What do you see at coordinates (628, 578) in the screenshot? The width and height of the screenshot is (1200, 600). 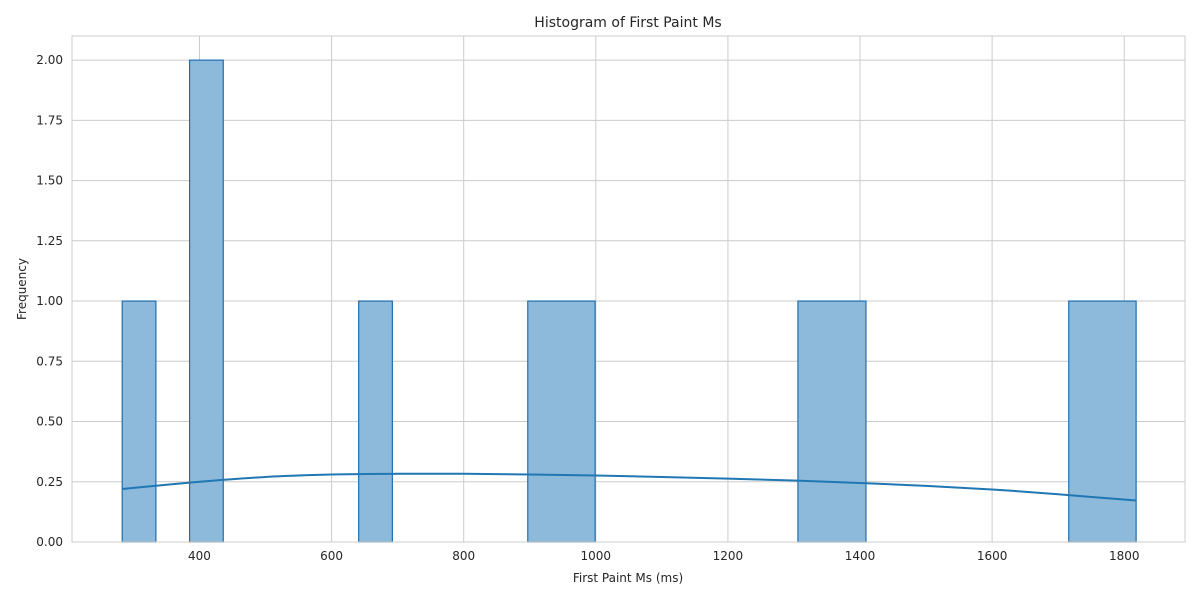 I see `x-axis-label: First Paint Ms (ms)` at bounding box center [628, 578].